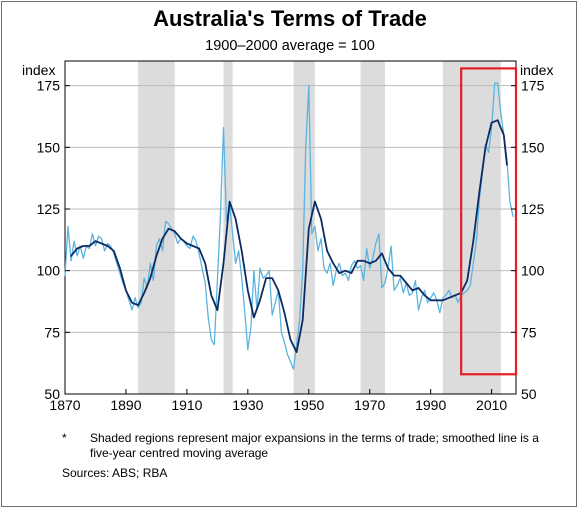  What do you see at coordinates (64, 405) in the screenshot?
I see `x-tick-label-1870: 1870` at bounding box center [64, 405].